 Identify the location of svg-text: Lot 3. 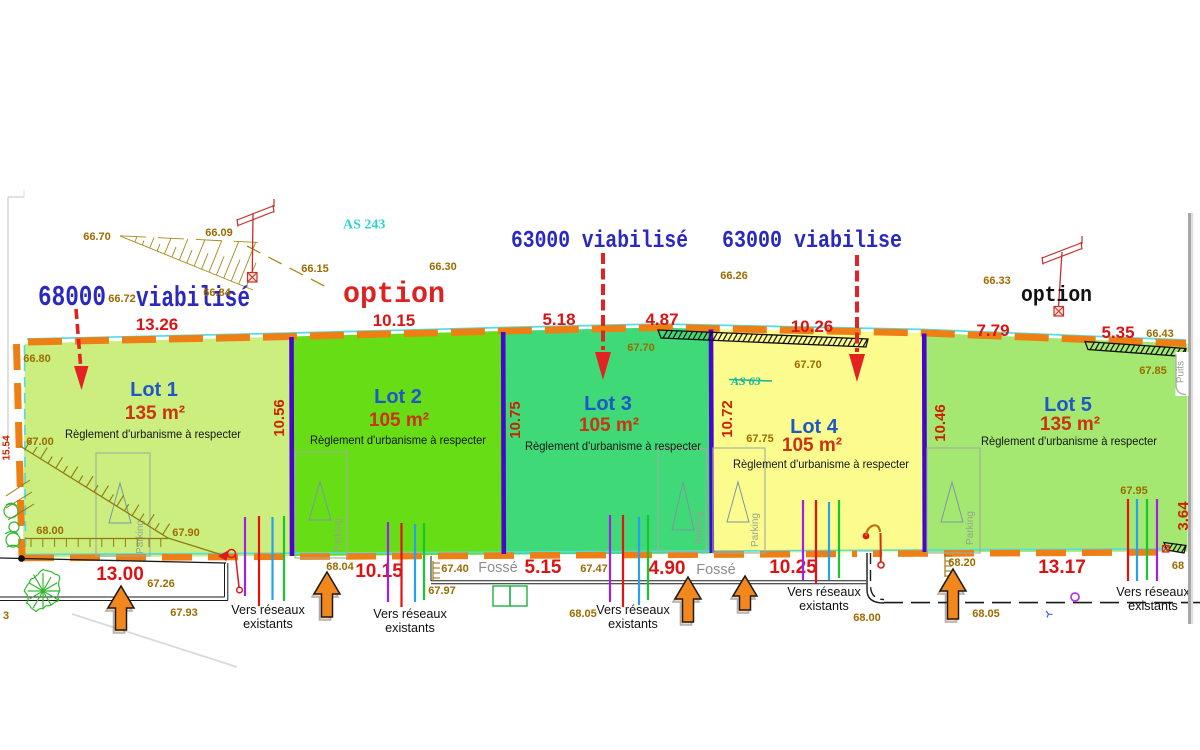
(608, 404).